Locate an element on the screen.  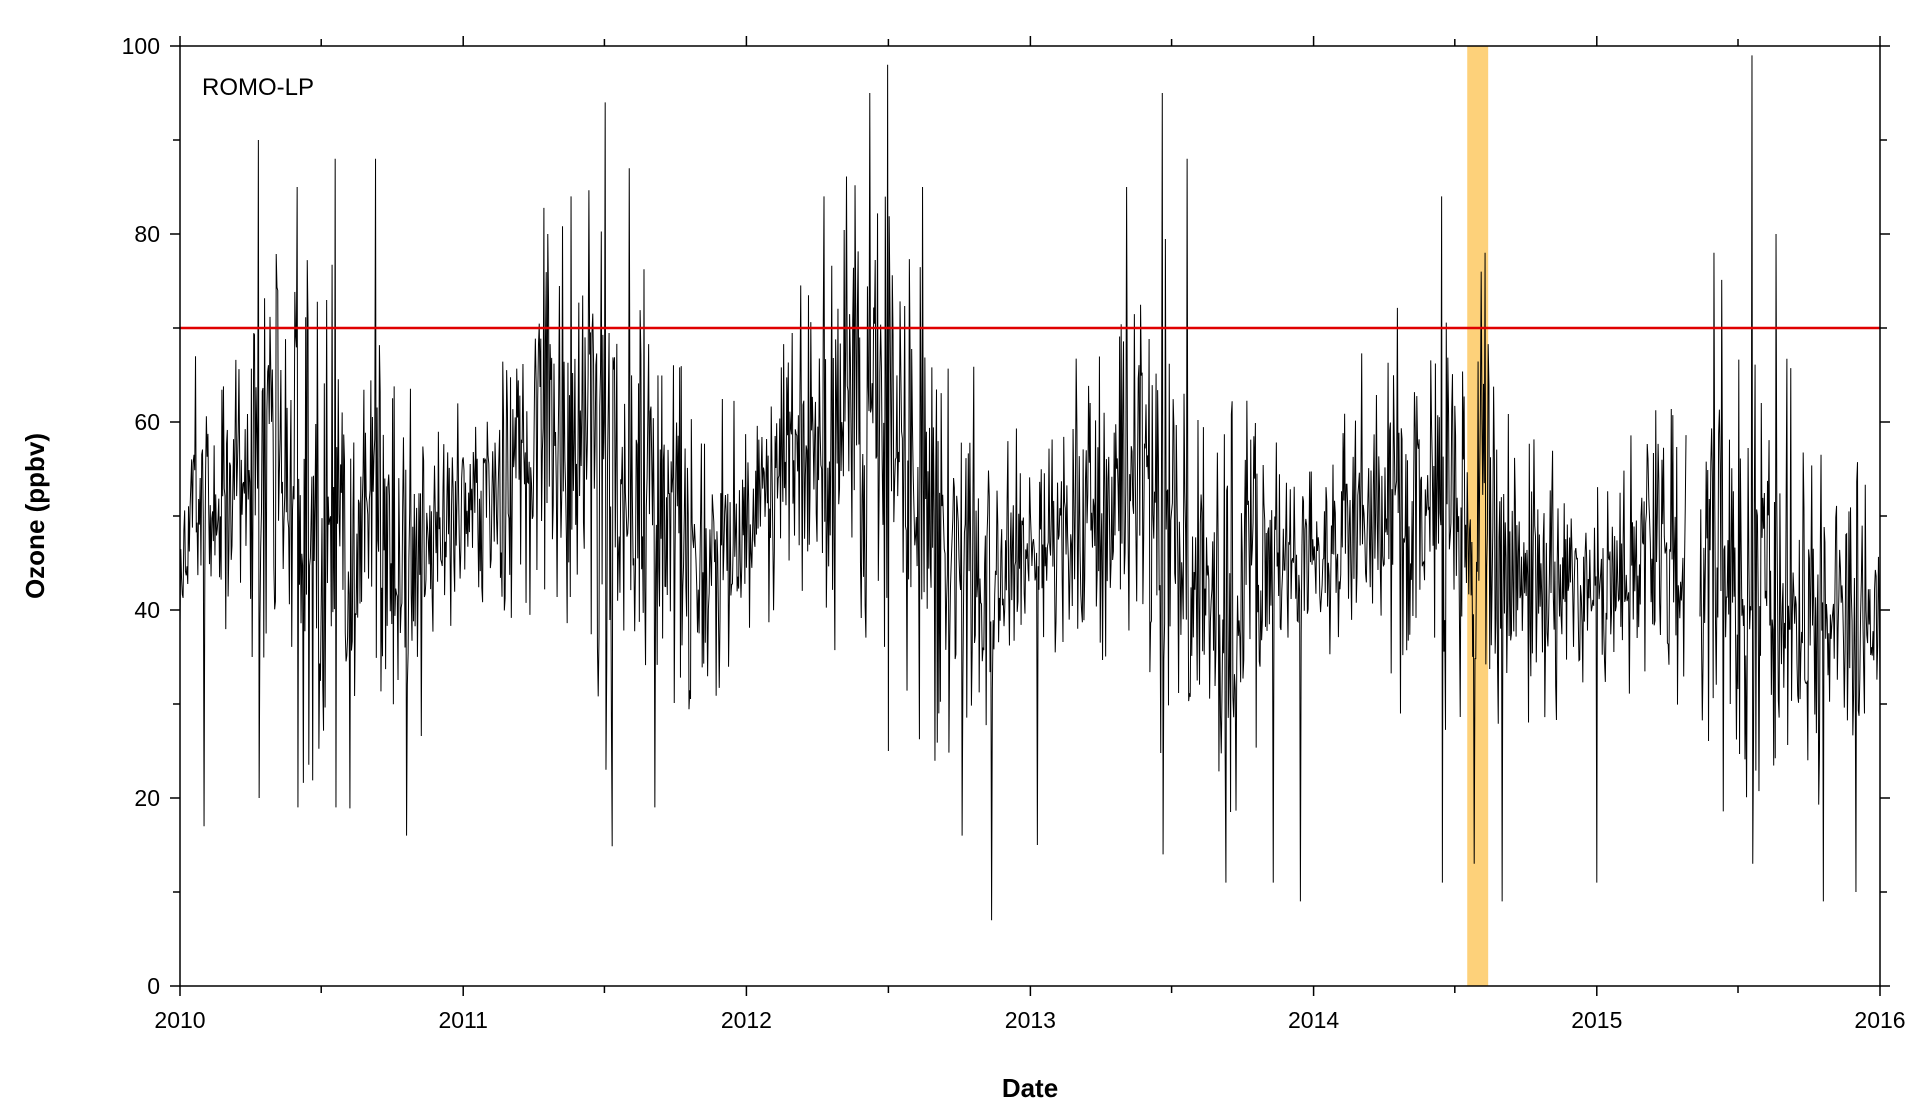
y-tick-label: 100 is located at coordinates (141, 46).